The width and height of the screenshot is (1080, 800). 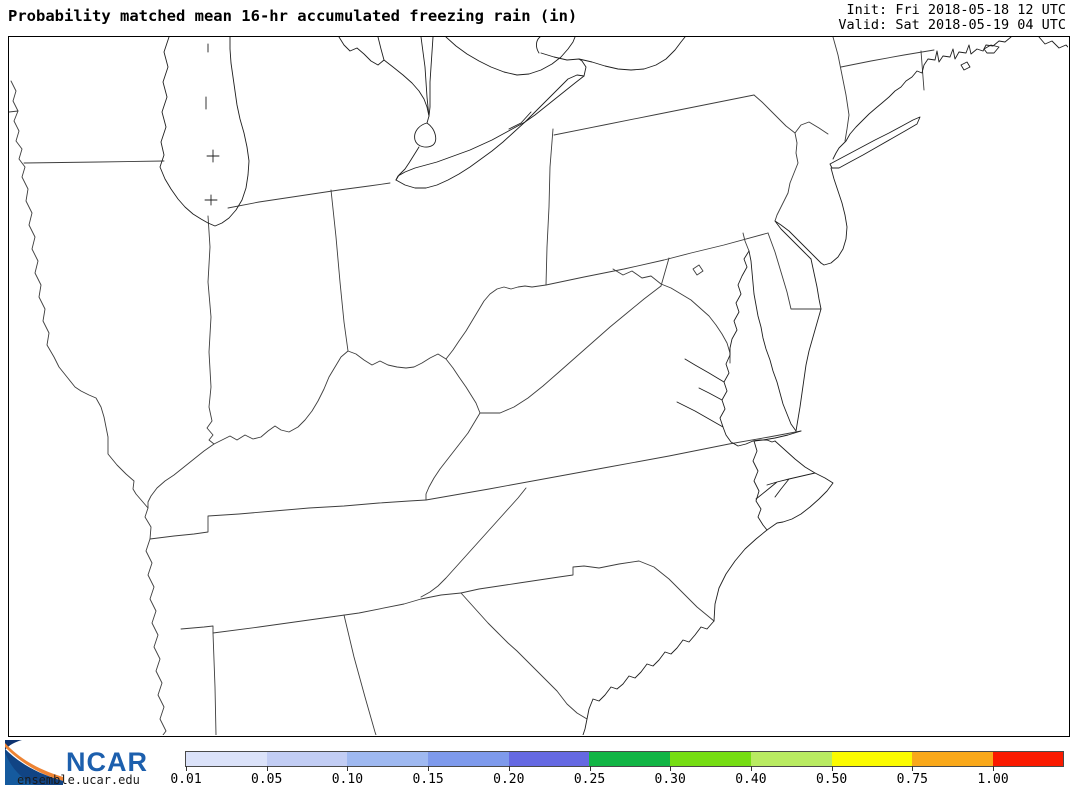 I want to click on susquehanna-river, so click(x=746, y=242).